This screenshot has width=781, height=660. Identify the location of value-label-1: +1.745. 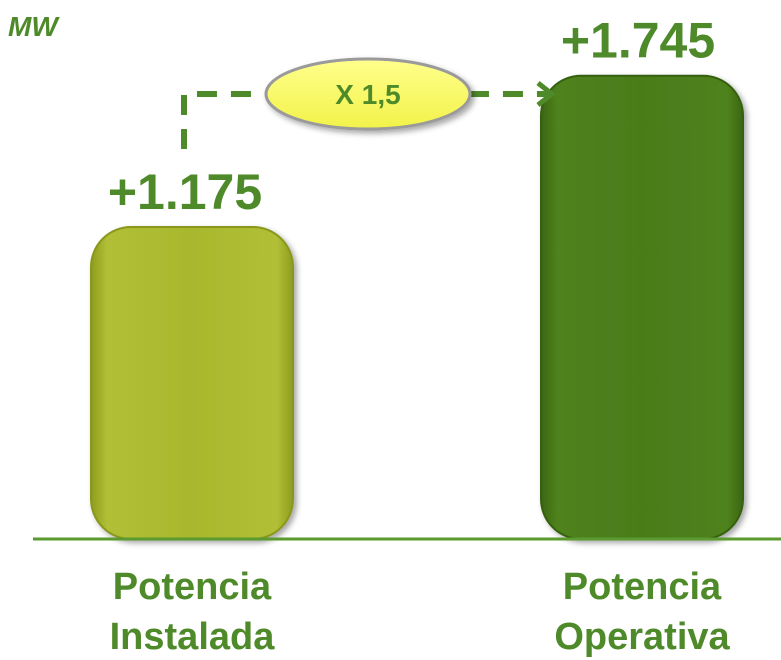
(638, 41).